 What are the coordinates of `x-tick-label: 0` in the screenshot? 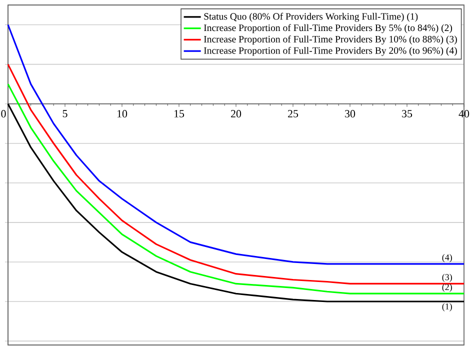 It's located at (3, 114).